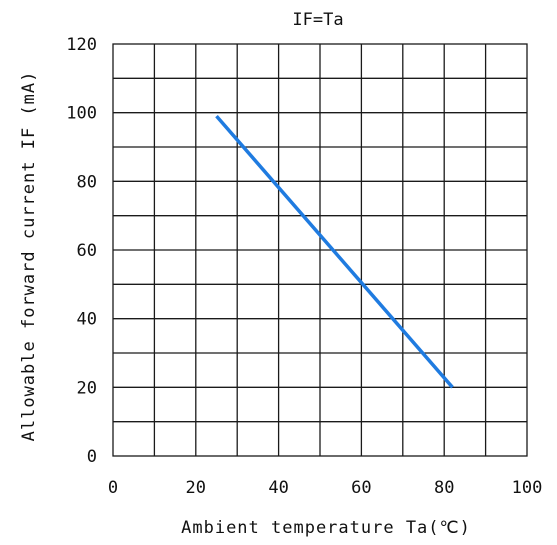 The width and height of the screenshot is (557, 545). What do you see at coordinates (317, 20) in the screenshot?
I see `chart-title: IF=Ta` at bounding box center [317, 20].